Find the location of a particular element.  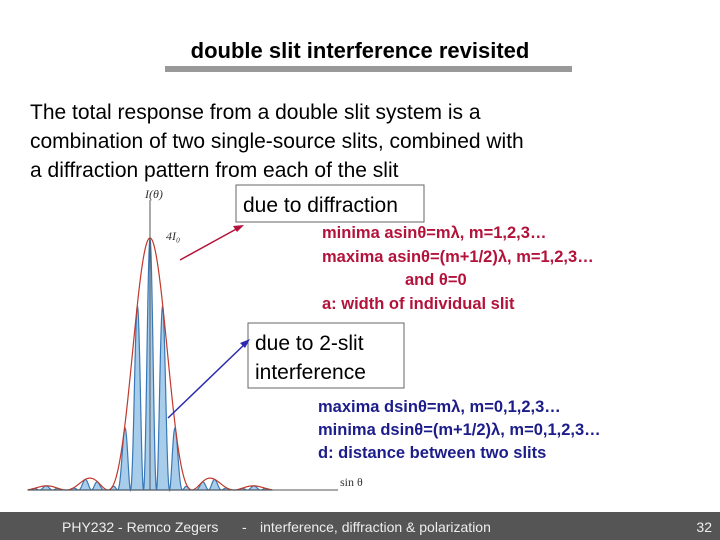

footer-bar is located at coordinates (360, 526).